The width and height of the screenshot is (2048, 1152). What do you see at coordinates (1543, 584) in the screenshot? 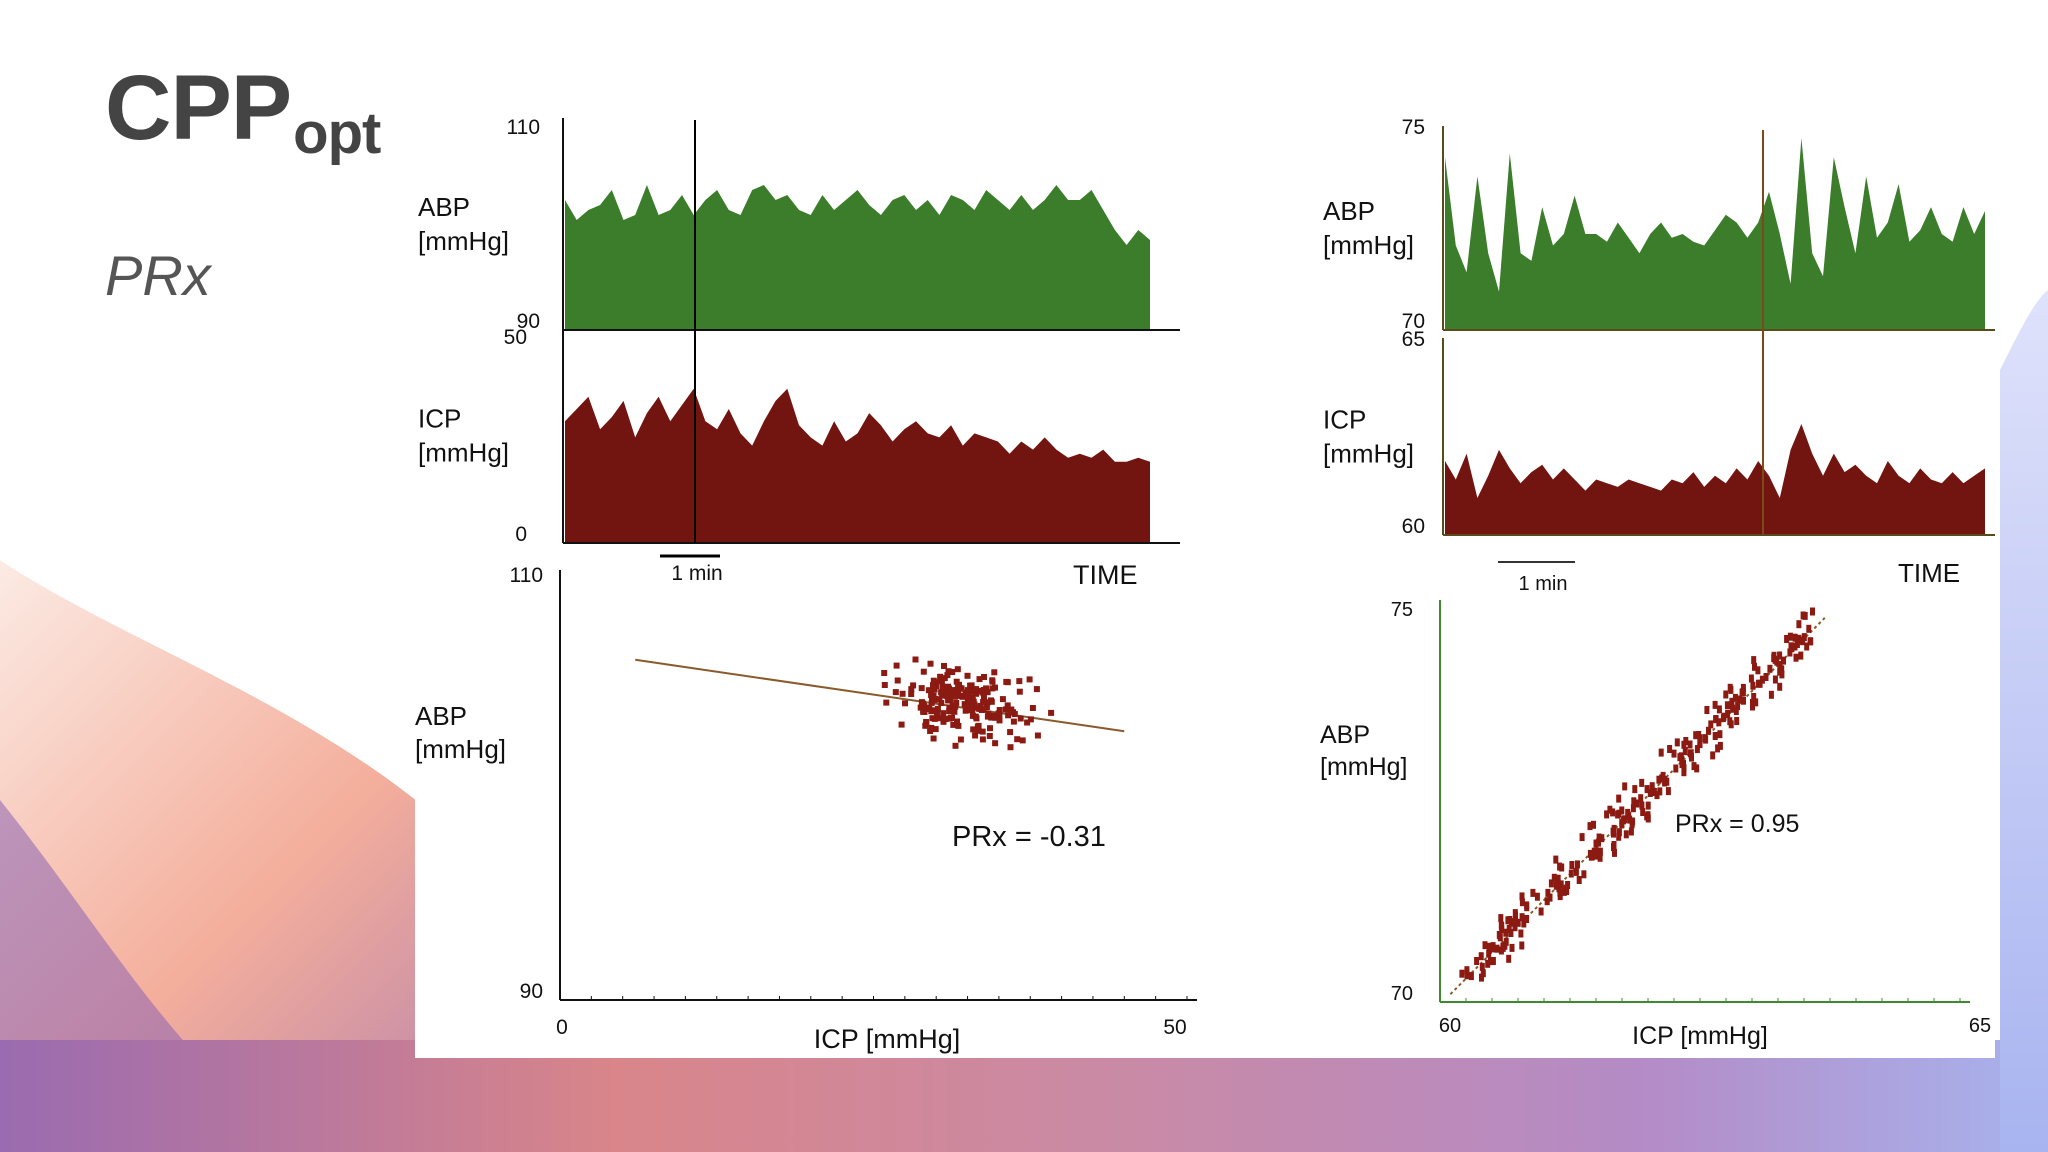
I see `right-scale-label: 1 min` at bounding box center [1543, 584].